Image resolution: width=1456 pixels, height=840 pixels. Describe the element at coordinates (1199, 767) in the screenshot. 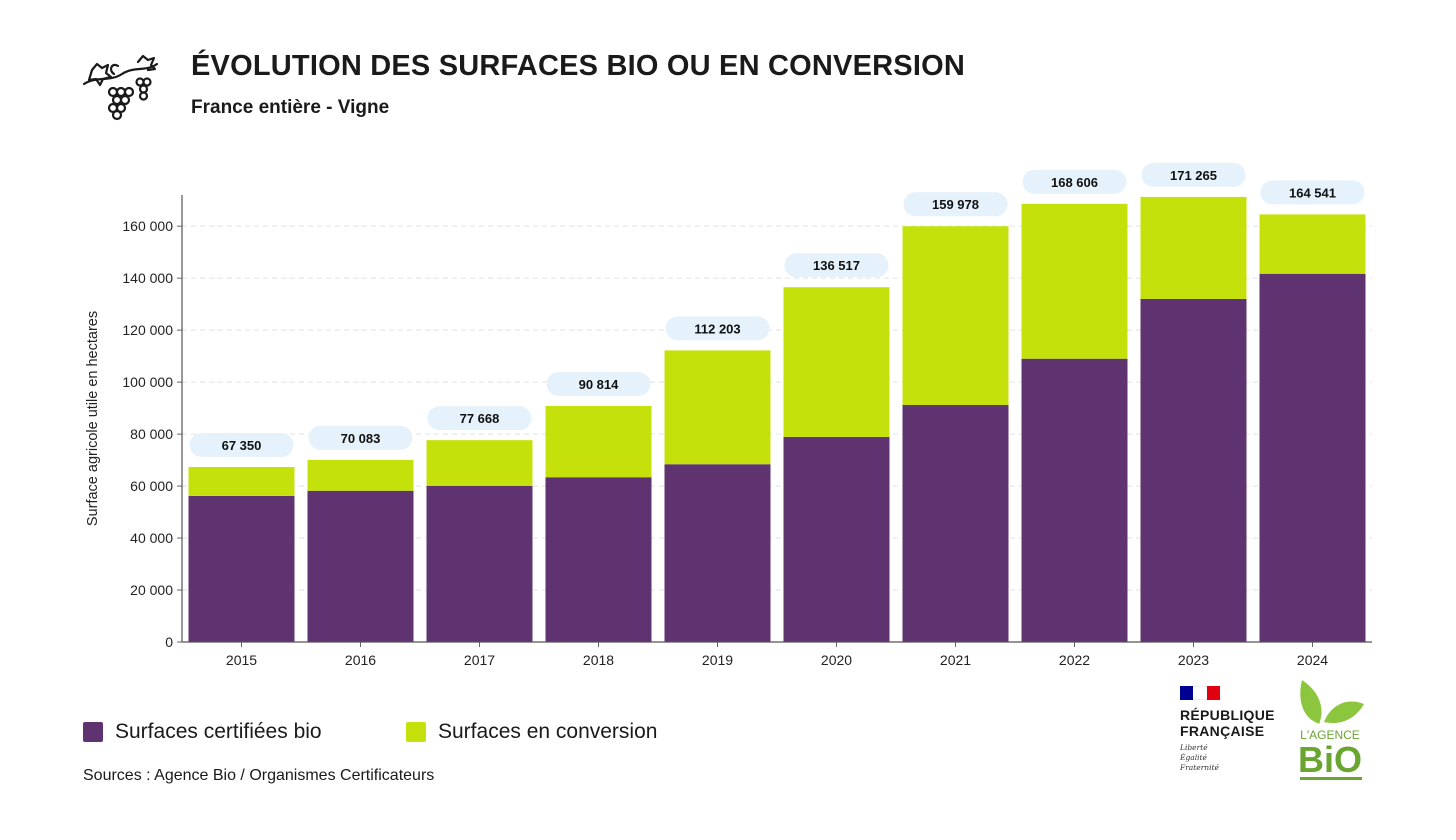

I see `rf-motto-fraternite: Fraternité` at that location.